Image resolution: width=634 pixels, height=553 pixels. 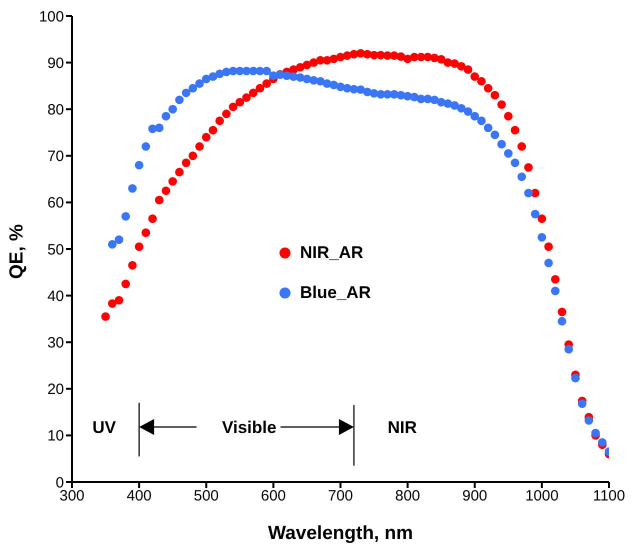 I want to click on y-tick-label: 90, so click(x=55, y=63).